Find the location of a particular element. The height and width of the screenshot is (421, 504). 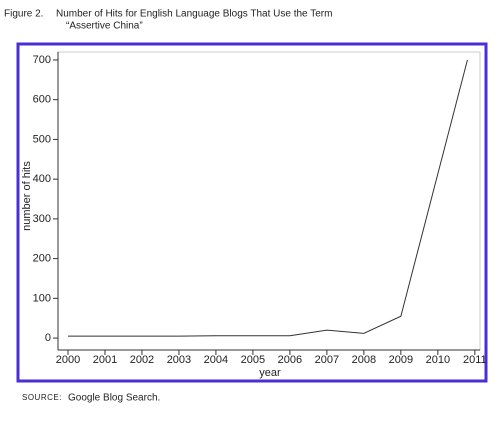

x-tick-label: 2010 is located at coordinates (438, 360).